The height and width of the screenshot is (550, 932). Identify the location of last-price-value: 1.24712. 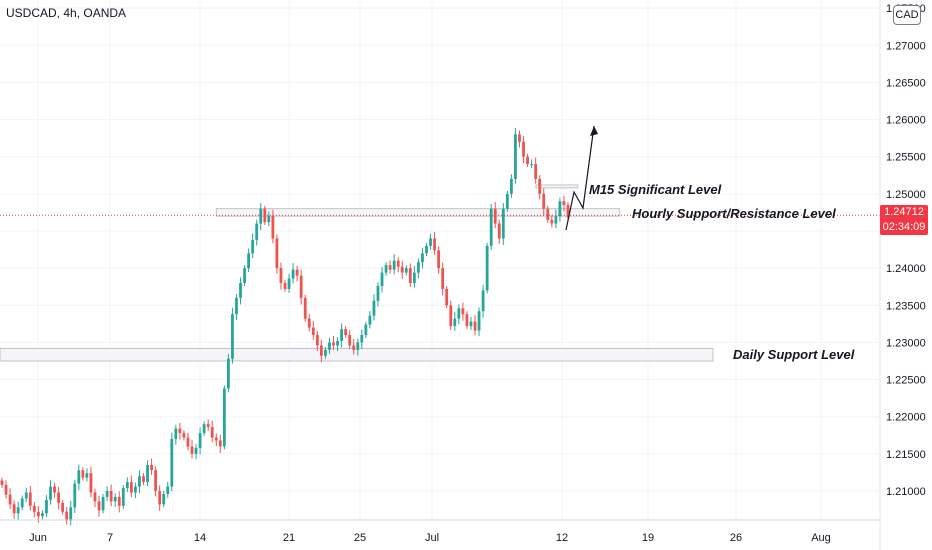
(904, 212).